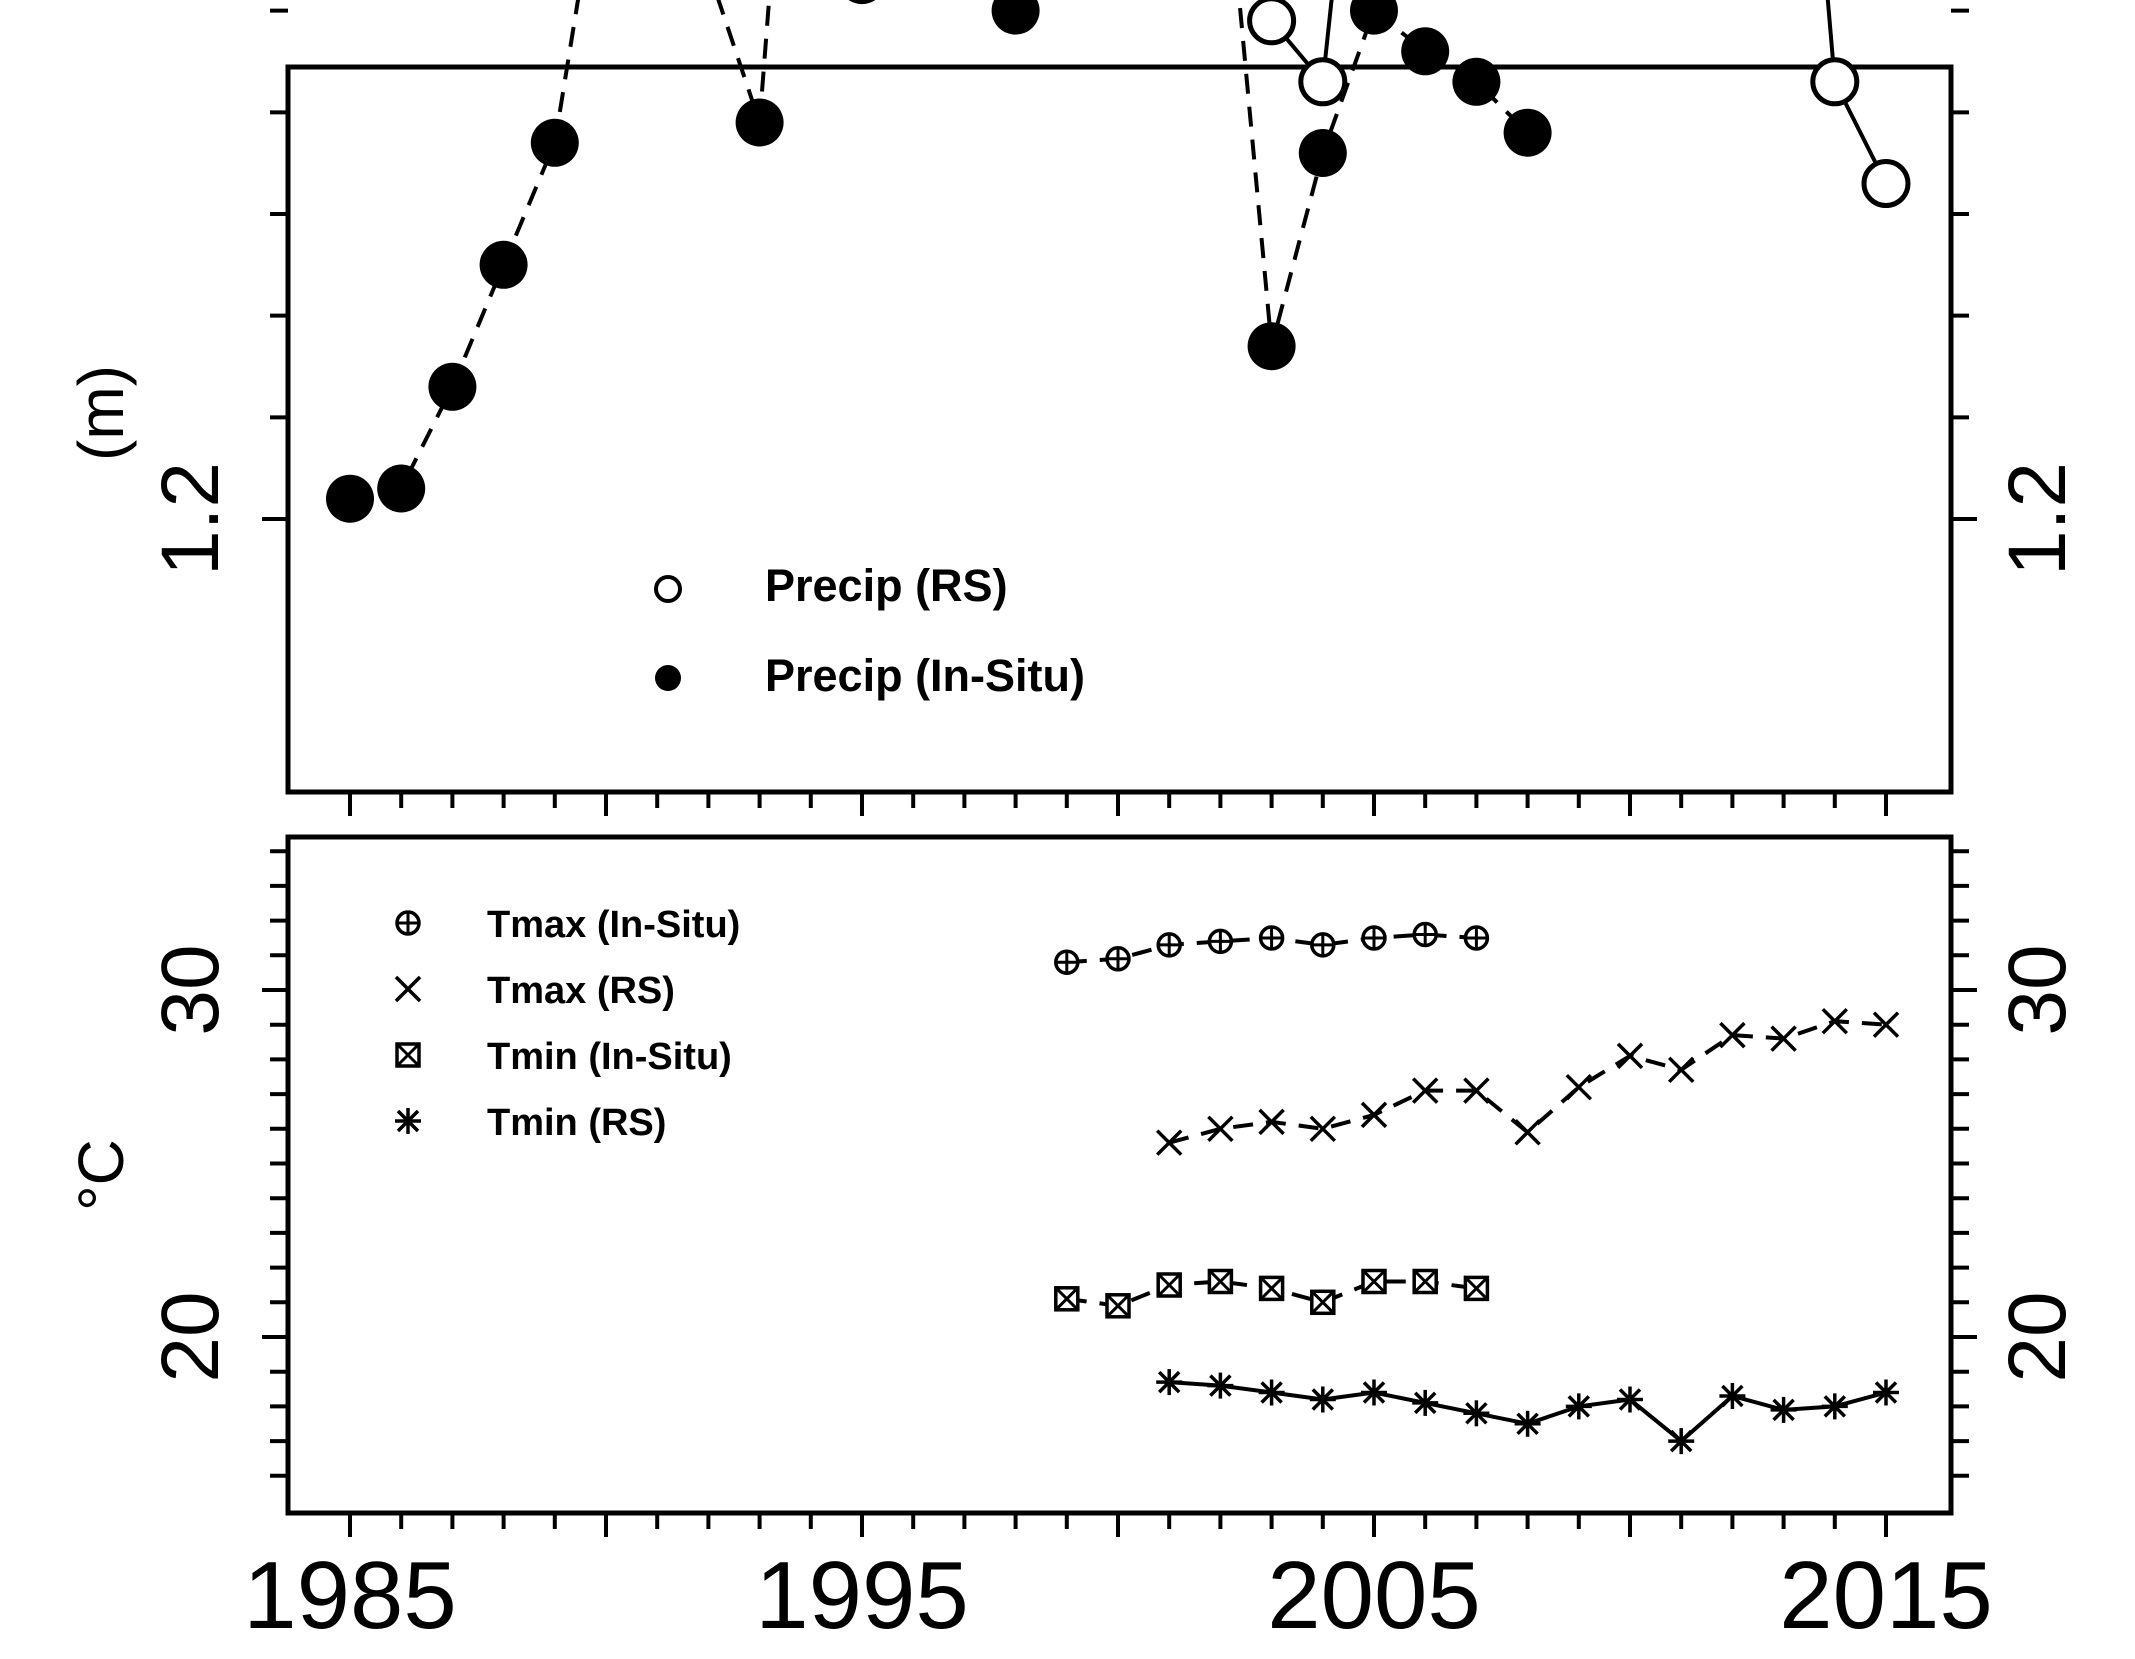  I want to click on precip-rs-line, so click(1577, 92).